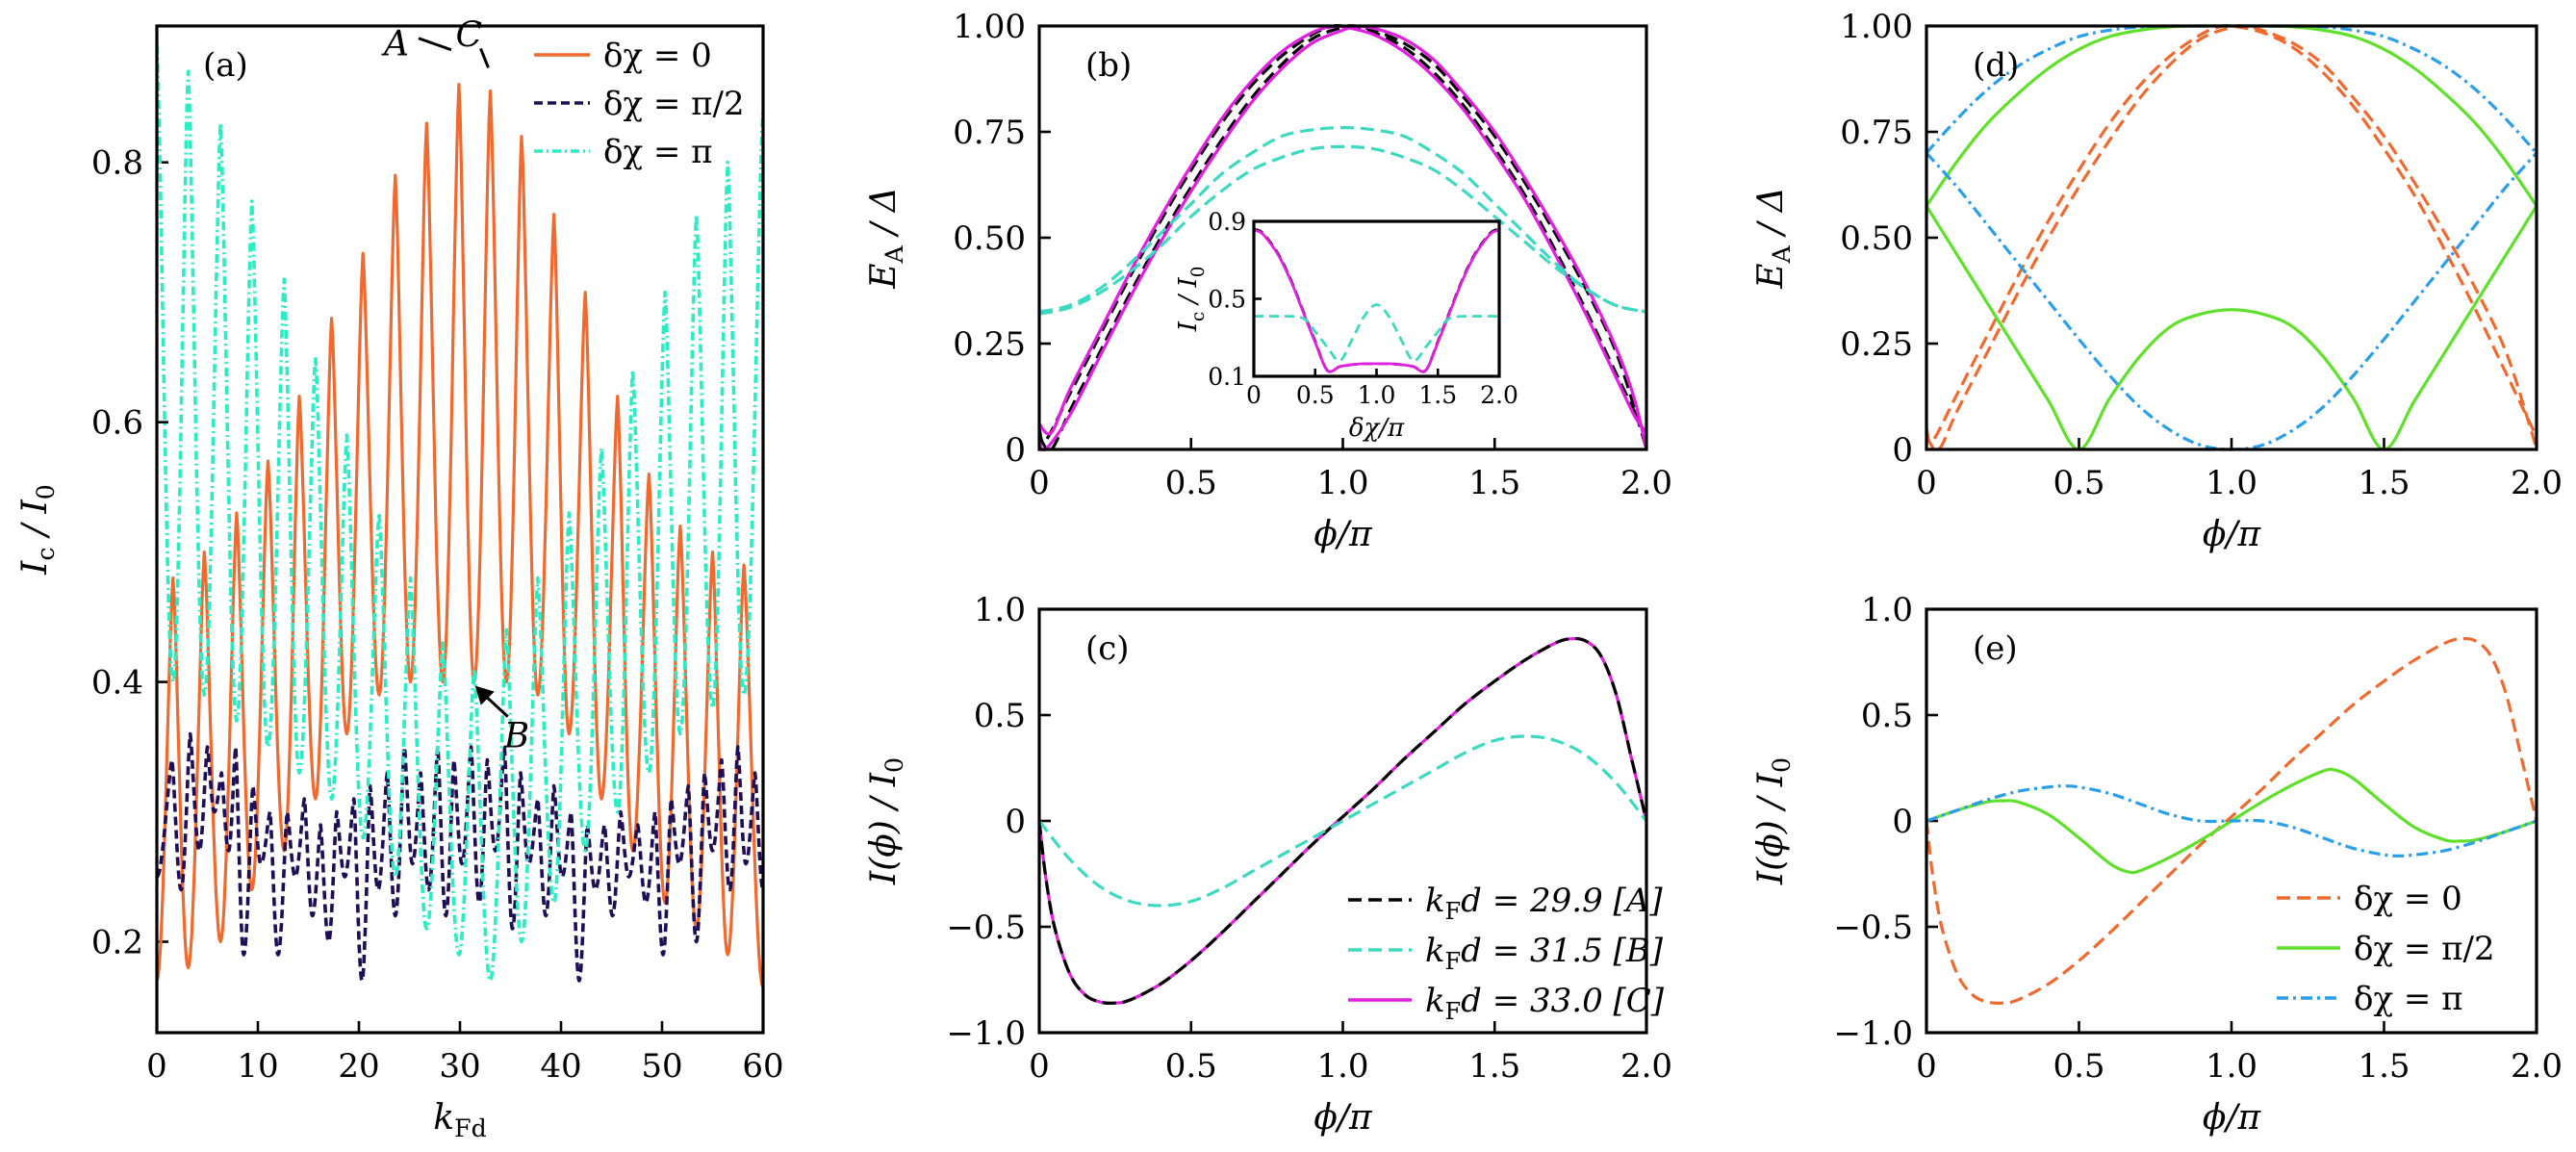 This screenshot has height=1152, width=2576. Describe the element at coordinates (435, 44) in the screenshot. I see `annotation-a-leader` at that location.